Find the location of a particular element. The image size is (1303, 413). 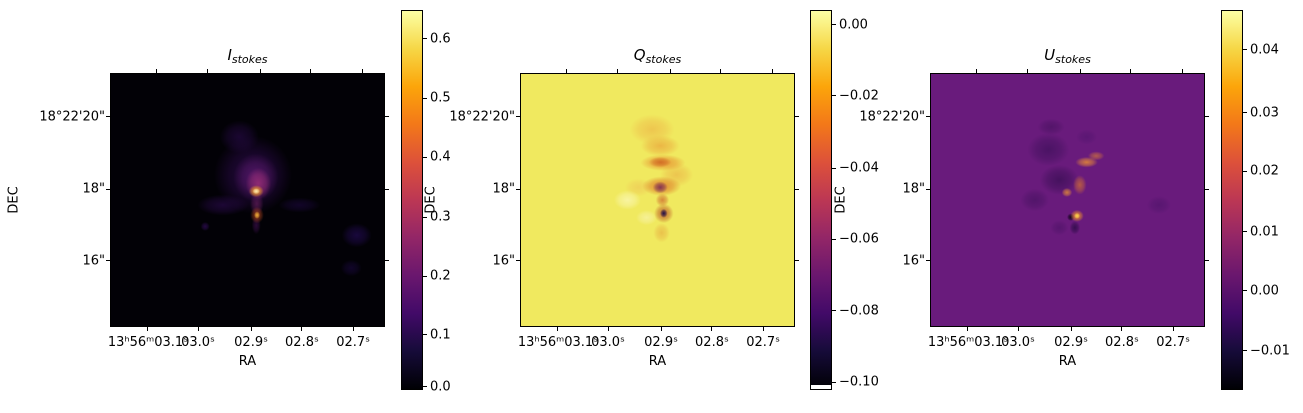

colorbar-tick-label: 0.2 is located at coordinates (440, 276).